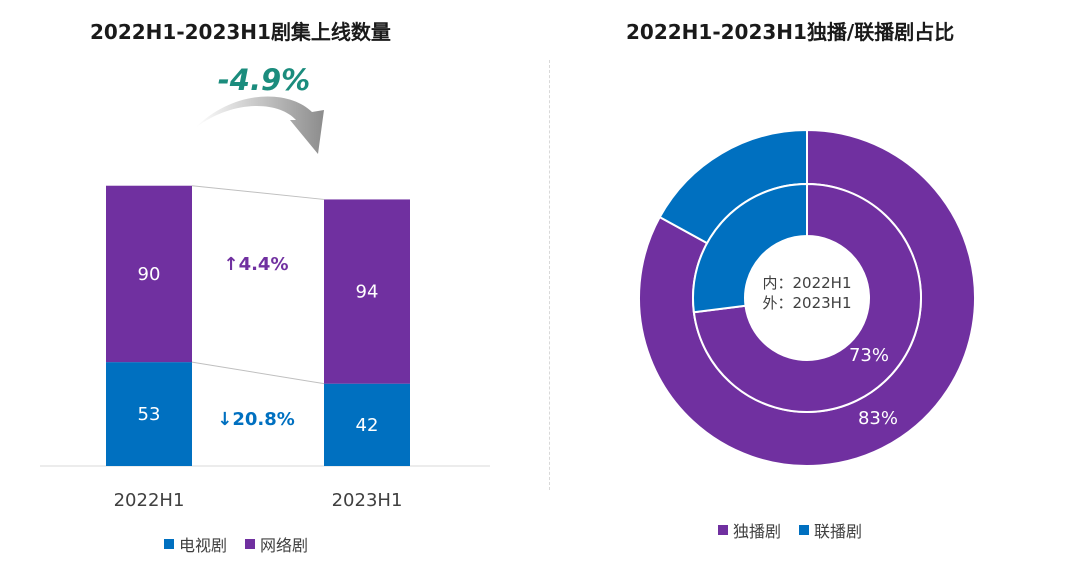 This screenshot has height=567, width=1080. What do you see at coordinates (240, 32) in the screenshot?
I see `bar-chart-title: 2022H1-2023H1剧集上线数量` at bounding box center [240, 32].